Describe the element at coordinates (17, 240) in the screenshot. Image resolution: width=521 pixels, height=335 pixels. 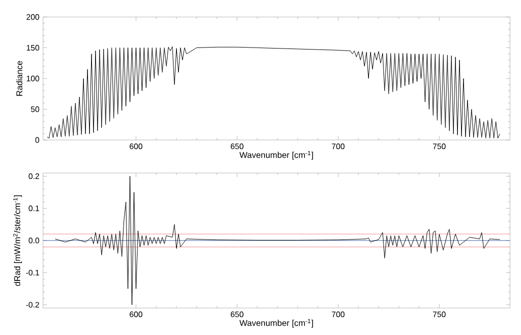
I see `y-axis-title: dRad [mW/m$^{2}$/ster/cm$^{-1}$]` at that location.